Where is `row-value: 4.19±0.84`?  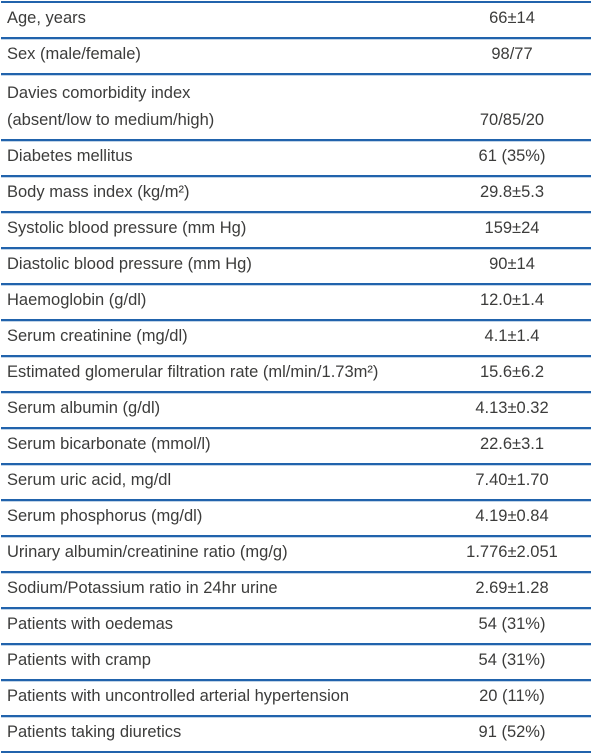 row-value: 4.19±0.84 is located at coordinates (512, 515).